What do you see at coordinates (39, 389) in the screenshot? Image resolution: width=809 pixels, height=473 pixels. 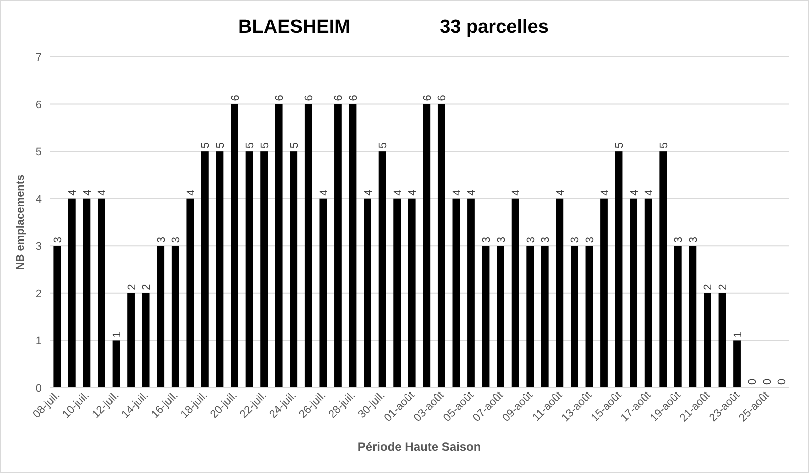 I see `y-tick-label: 0` at bounding box center [39, 389].